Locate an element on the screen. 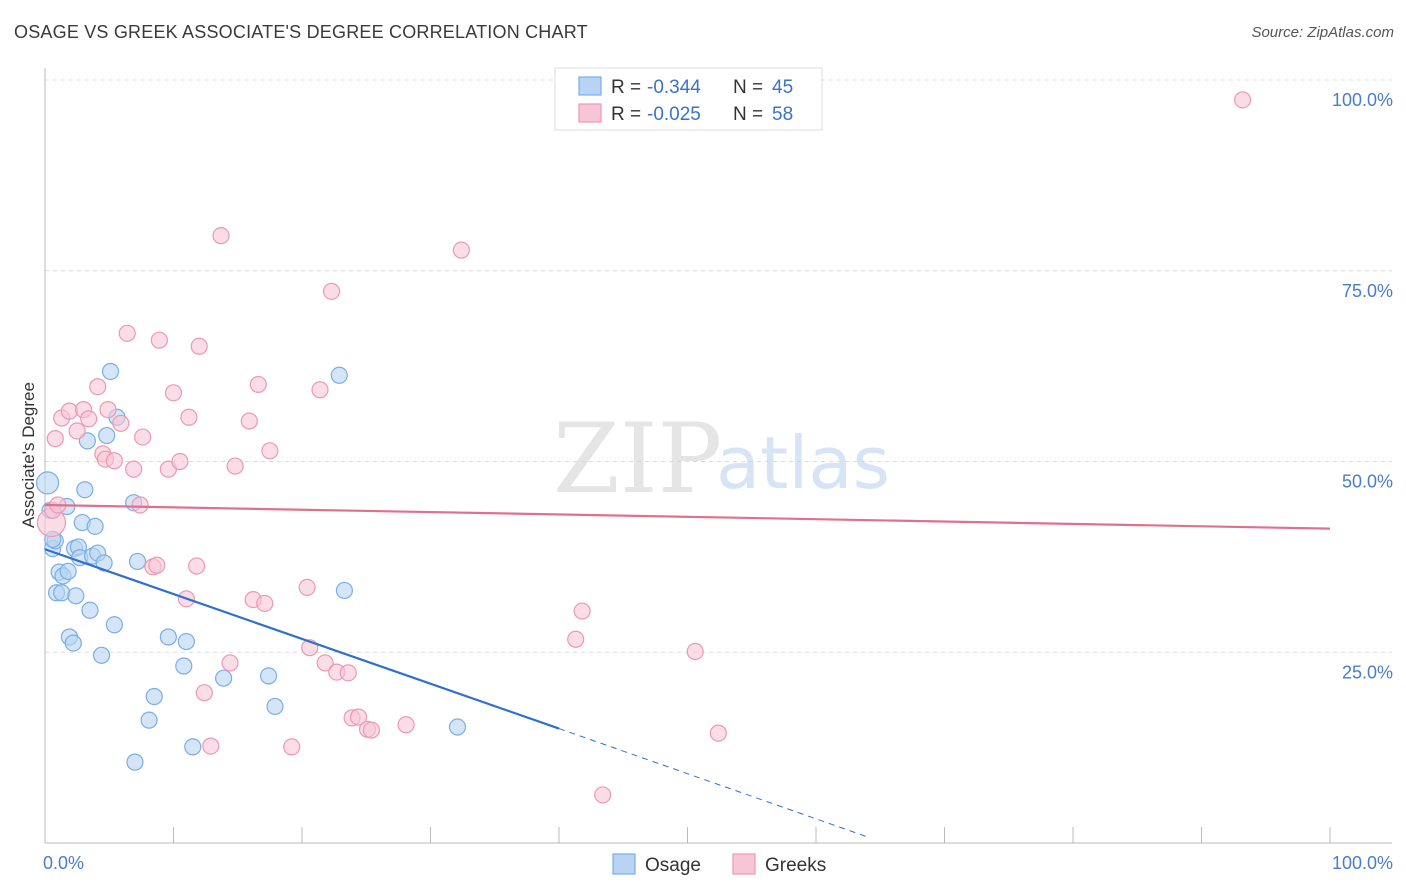  watermark: ZIP atlas is located at coordinates (721, 459).